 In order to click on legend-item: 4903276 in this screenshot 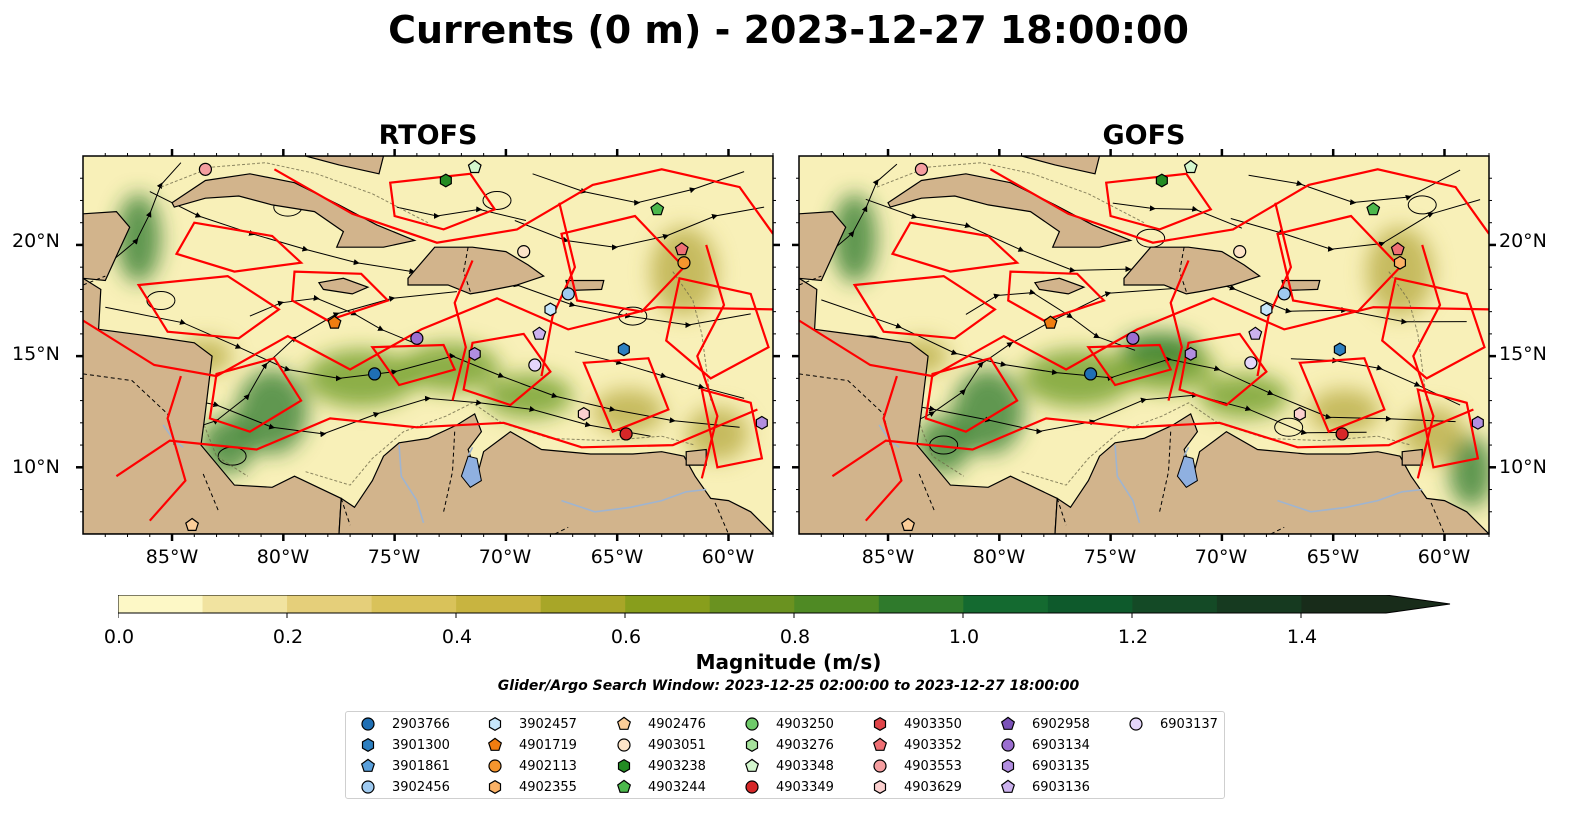, I will do `click(788, 745)`.